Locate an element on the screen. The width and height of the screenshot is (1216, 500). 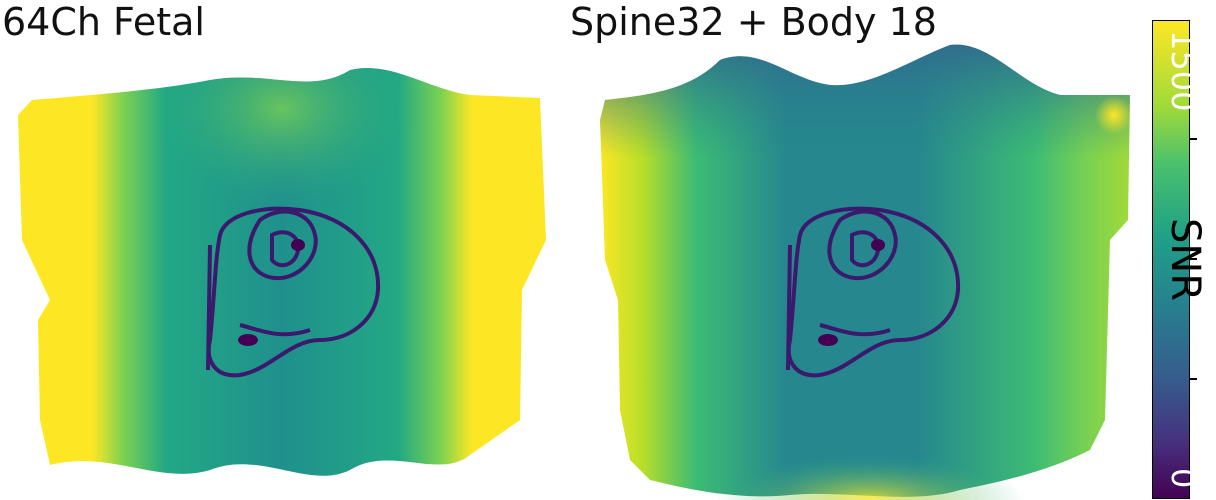
right-fetus-outline is located at coordinates (873, 292).